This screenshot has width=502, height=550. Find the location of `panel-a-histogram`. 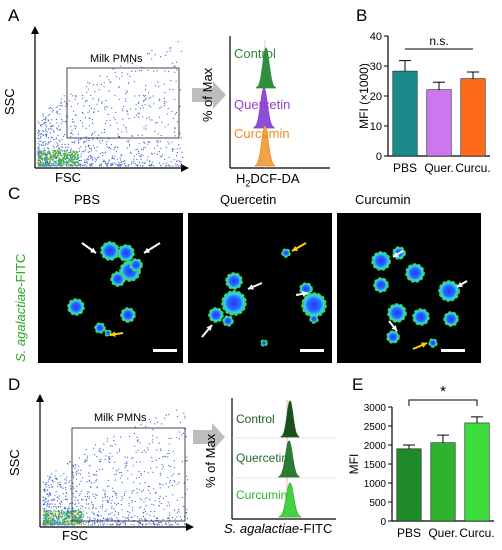

panel-a-histogram is located at coordinates (279, 102).